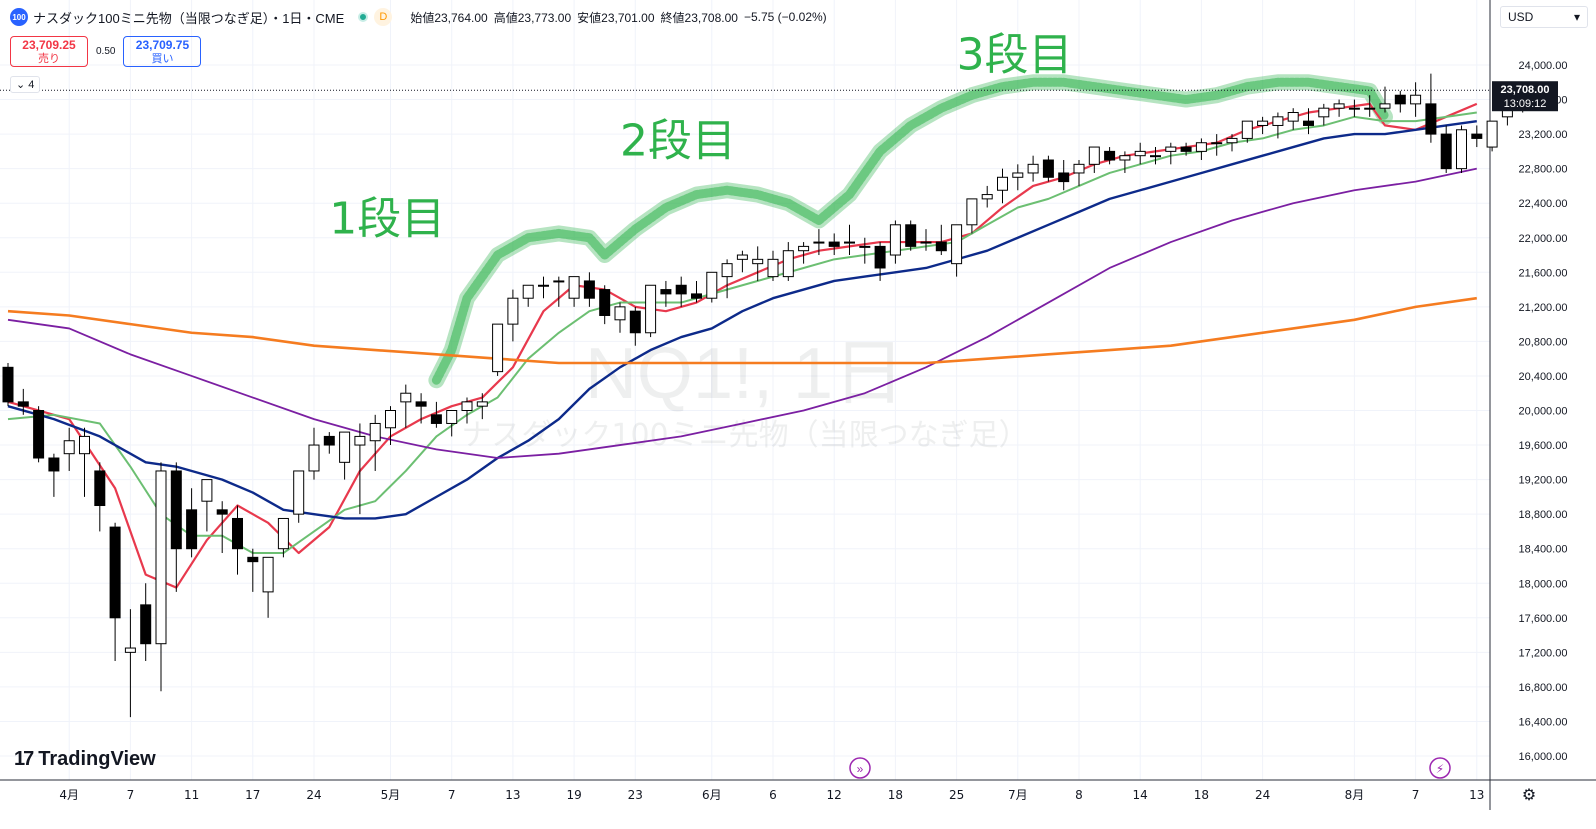 The height and width of the screenshot is (829, 1596). I want to click on gear-icon: ⚙, so click(1529, 795).